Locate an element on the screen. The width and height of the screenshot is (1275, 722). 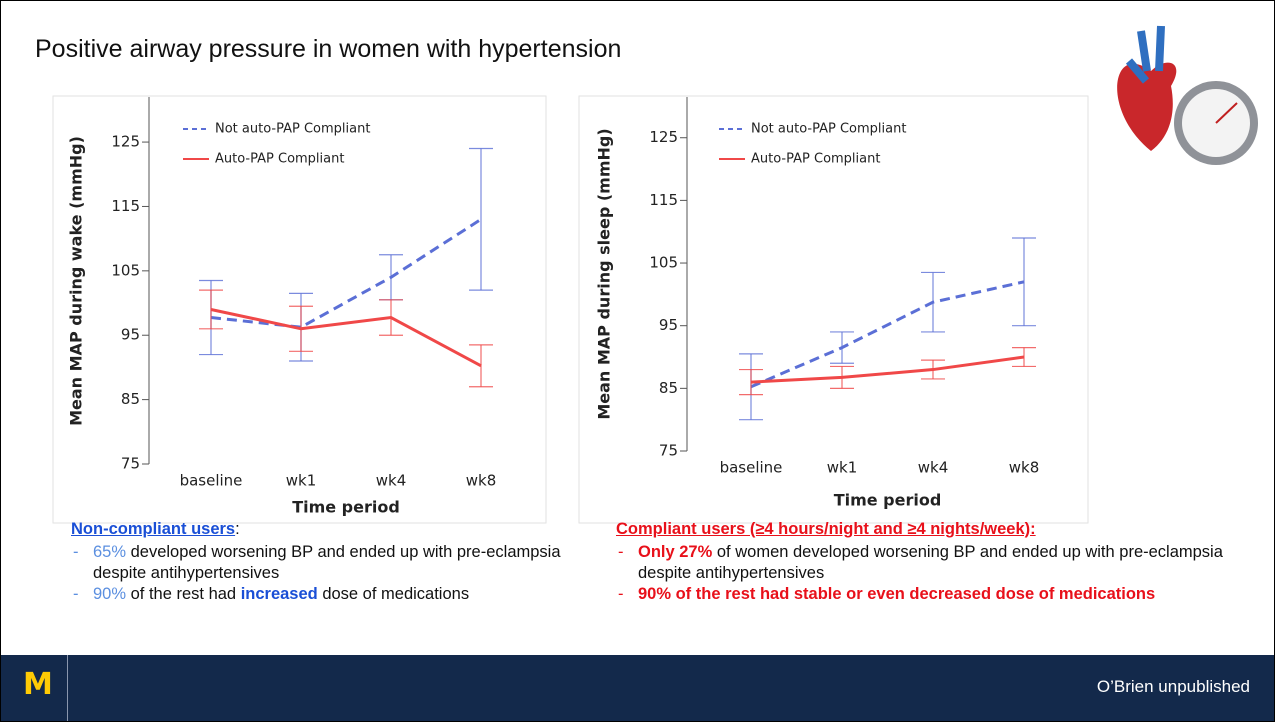
vessels is located at coordinates (1145, 54).